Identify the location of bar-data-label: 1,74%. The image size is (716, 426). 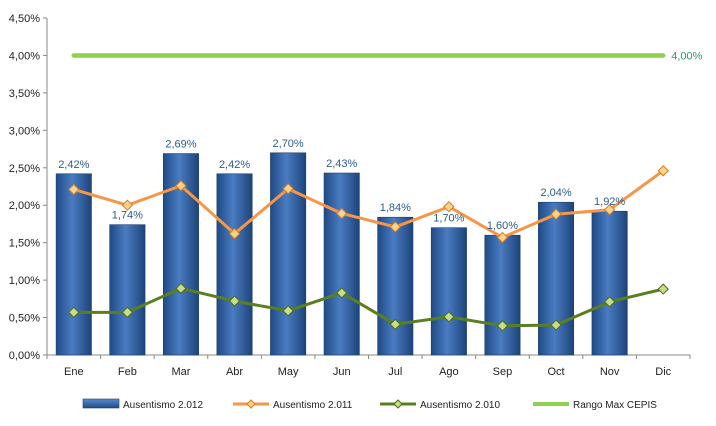
(127, 216).